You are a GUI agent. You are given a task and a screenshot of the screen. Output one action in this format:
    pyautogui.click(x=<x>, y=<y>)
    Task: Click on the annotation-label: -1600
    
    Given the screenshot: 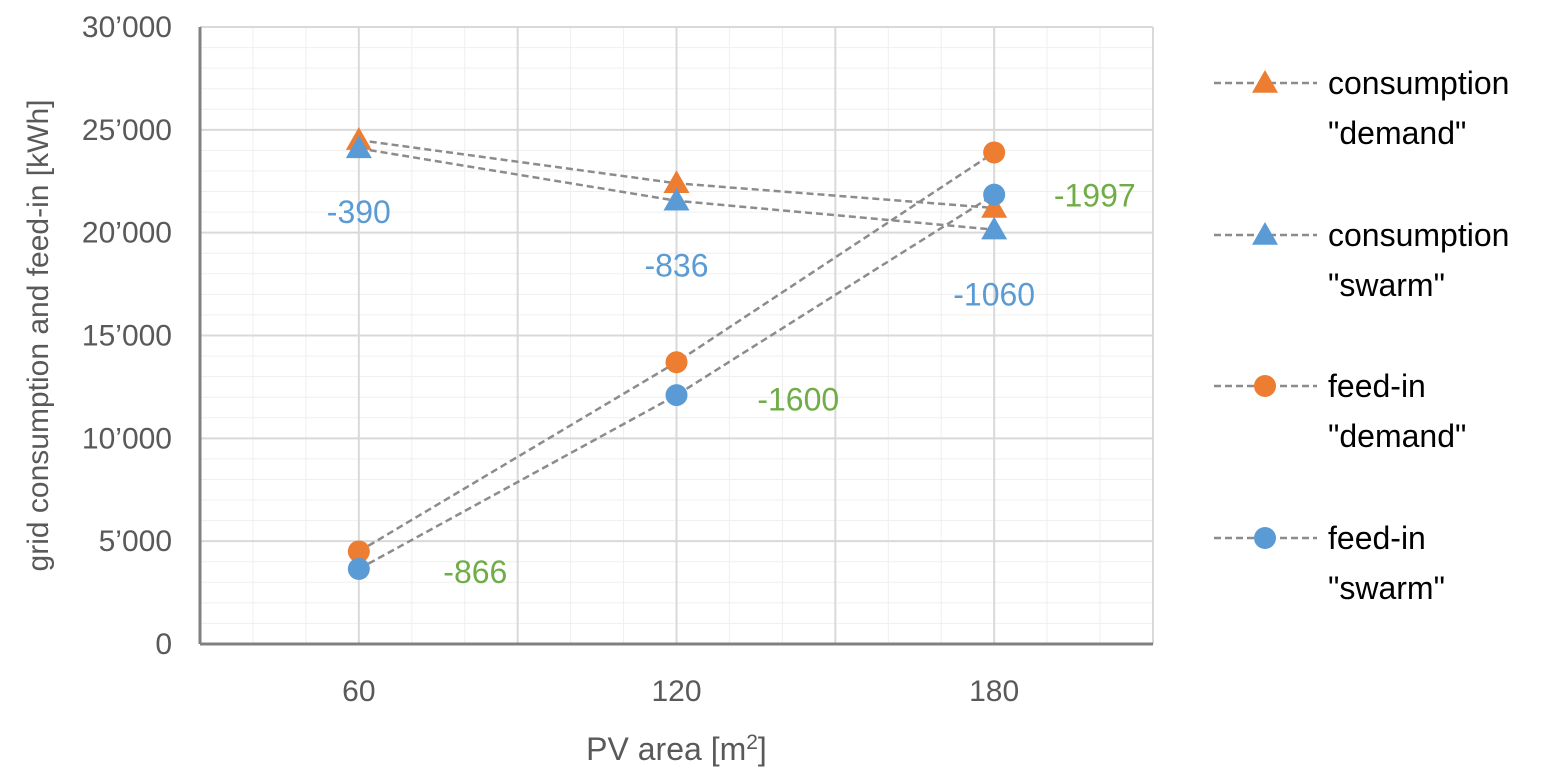 What is the action you would take?
    pyautogui.click(x=798, y=399)
    